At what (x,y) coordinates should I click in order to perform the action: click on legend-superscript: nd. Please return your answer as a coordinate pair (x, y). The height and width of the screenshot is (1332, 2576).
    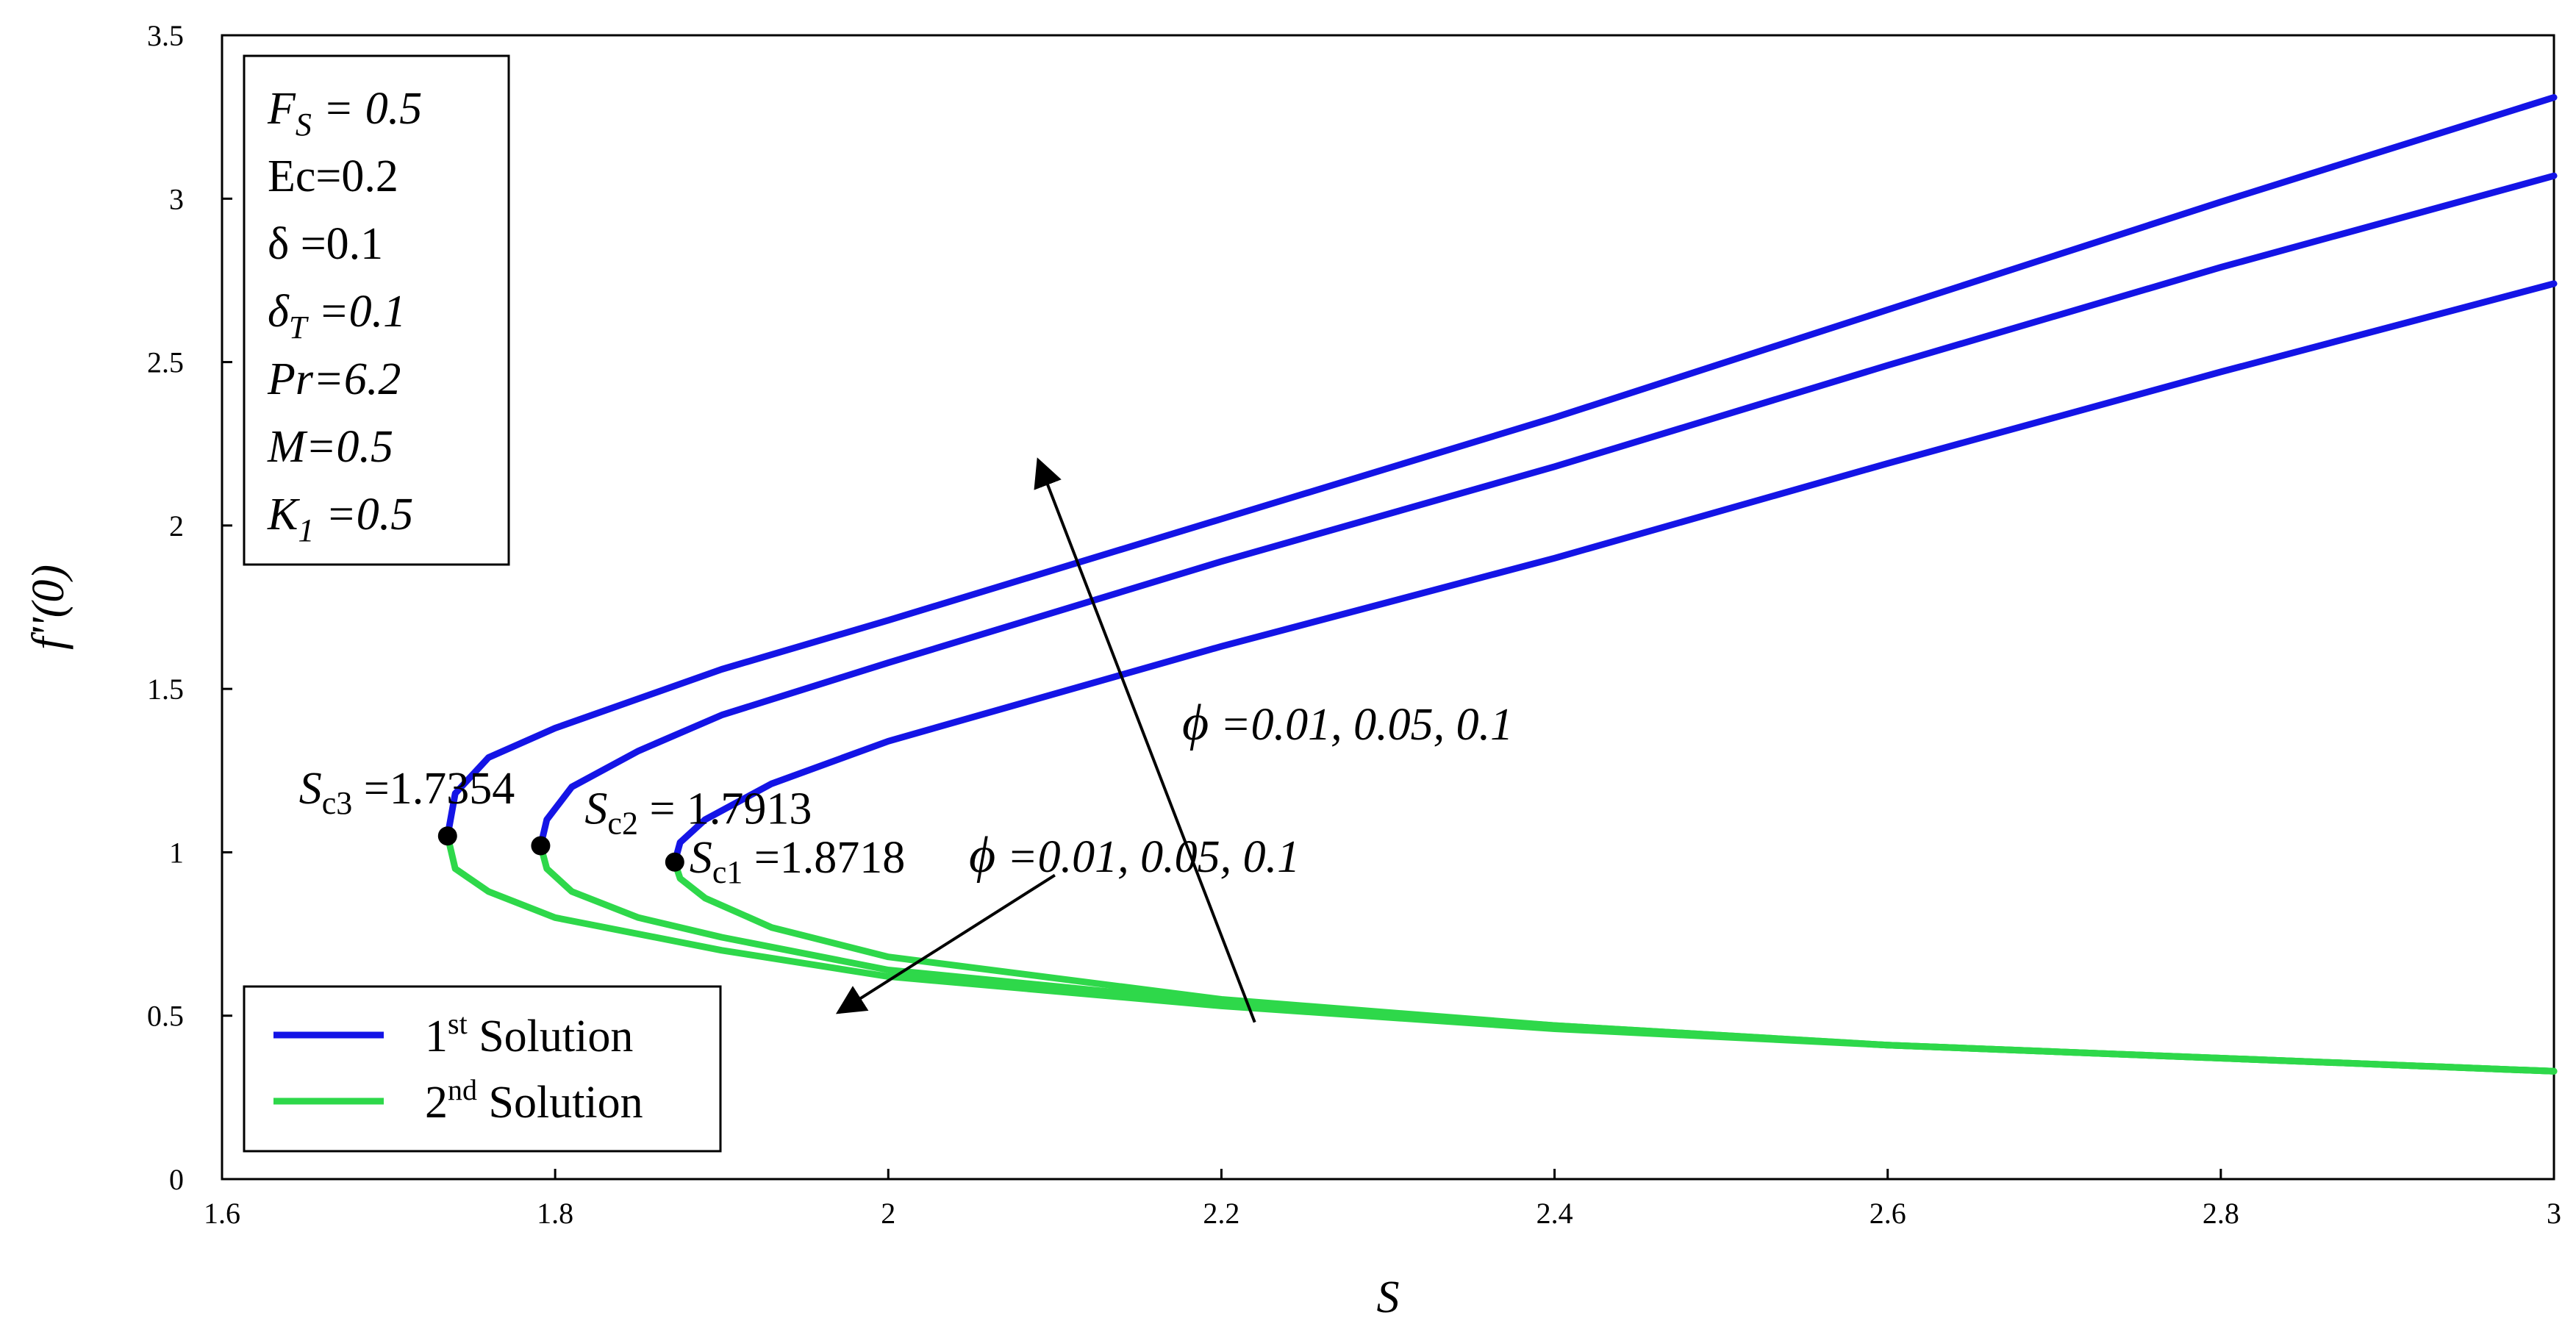
    Looking at the image, I should click on (463, 1089).